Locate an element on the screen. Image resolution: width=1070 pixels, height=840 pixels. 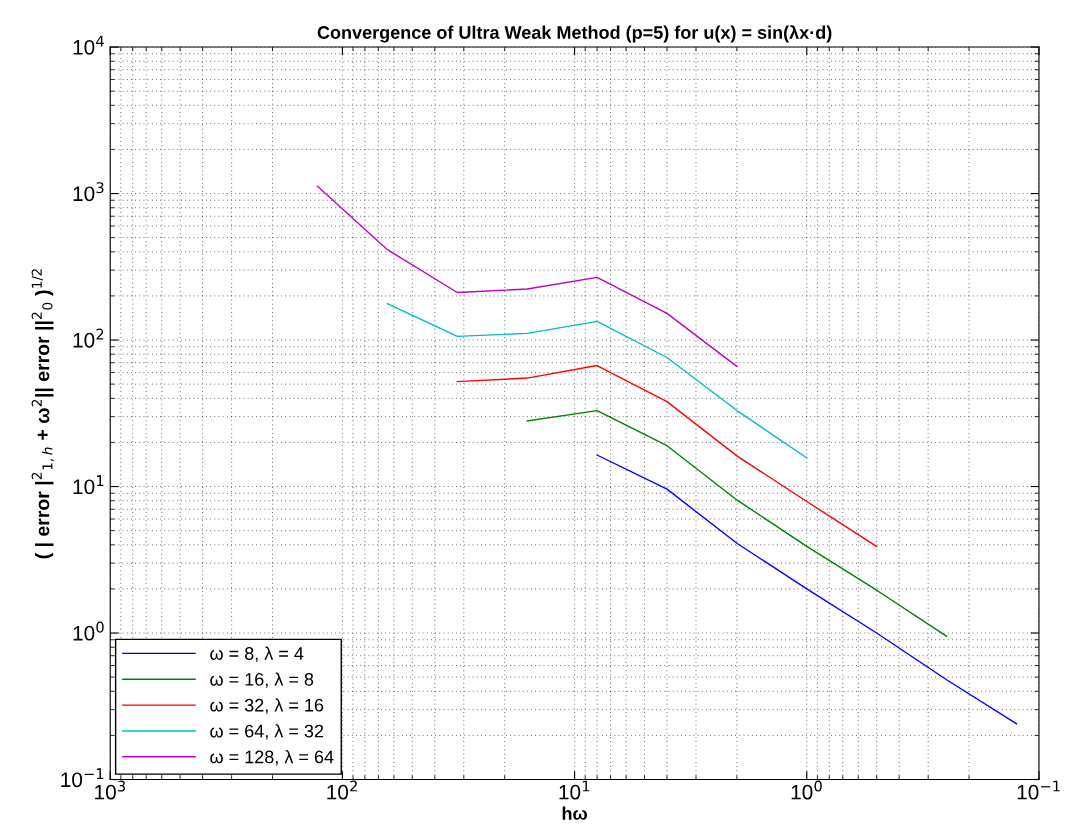
y-tick-label: 10$^{0}$ is located at coordinates (88, 631).